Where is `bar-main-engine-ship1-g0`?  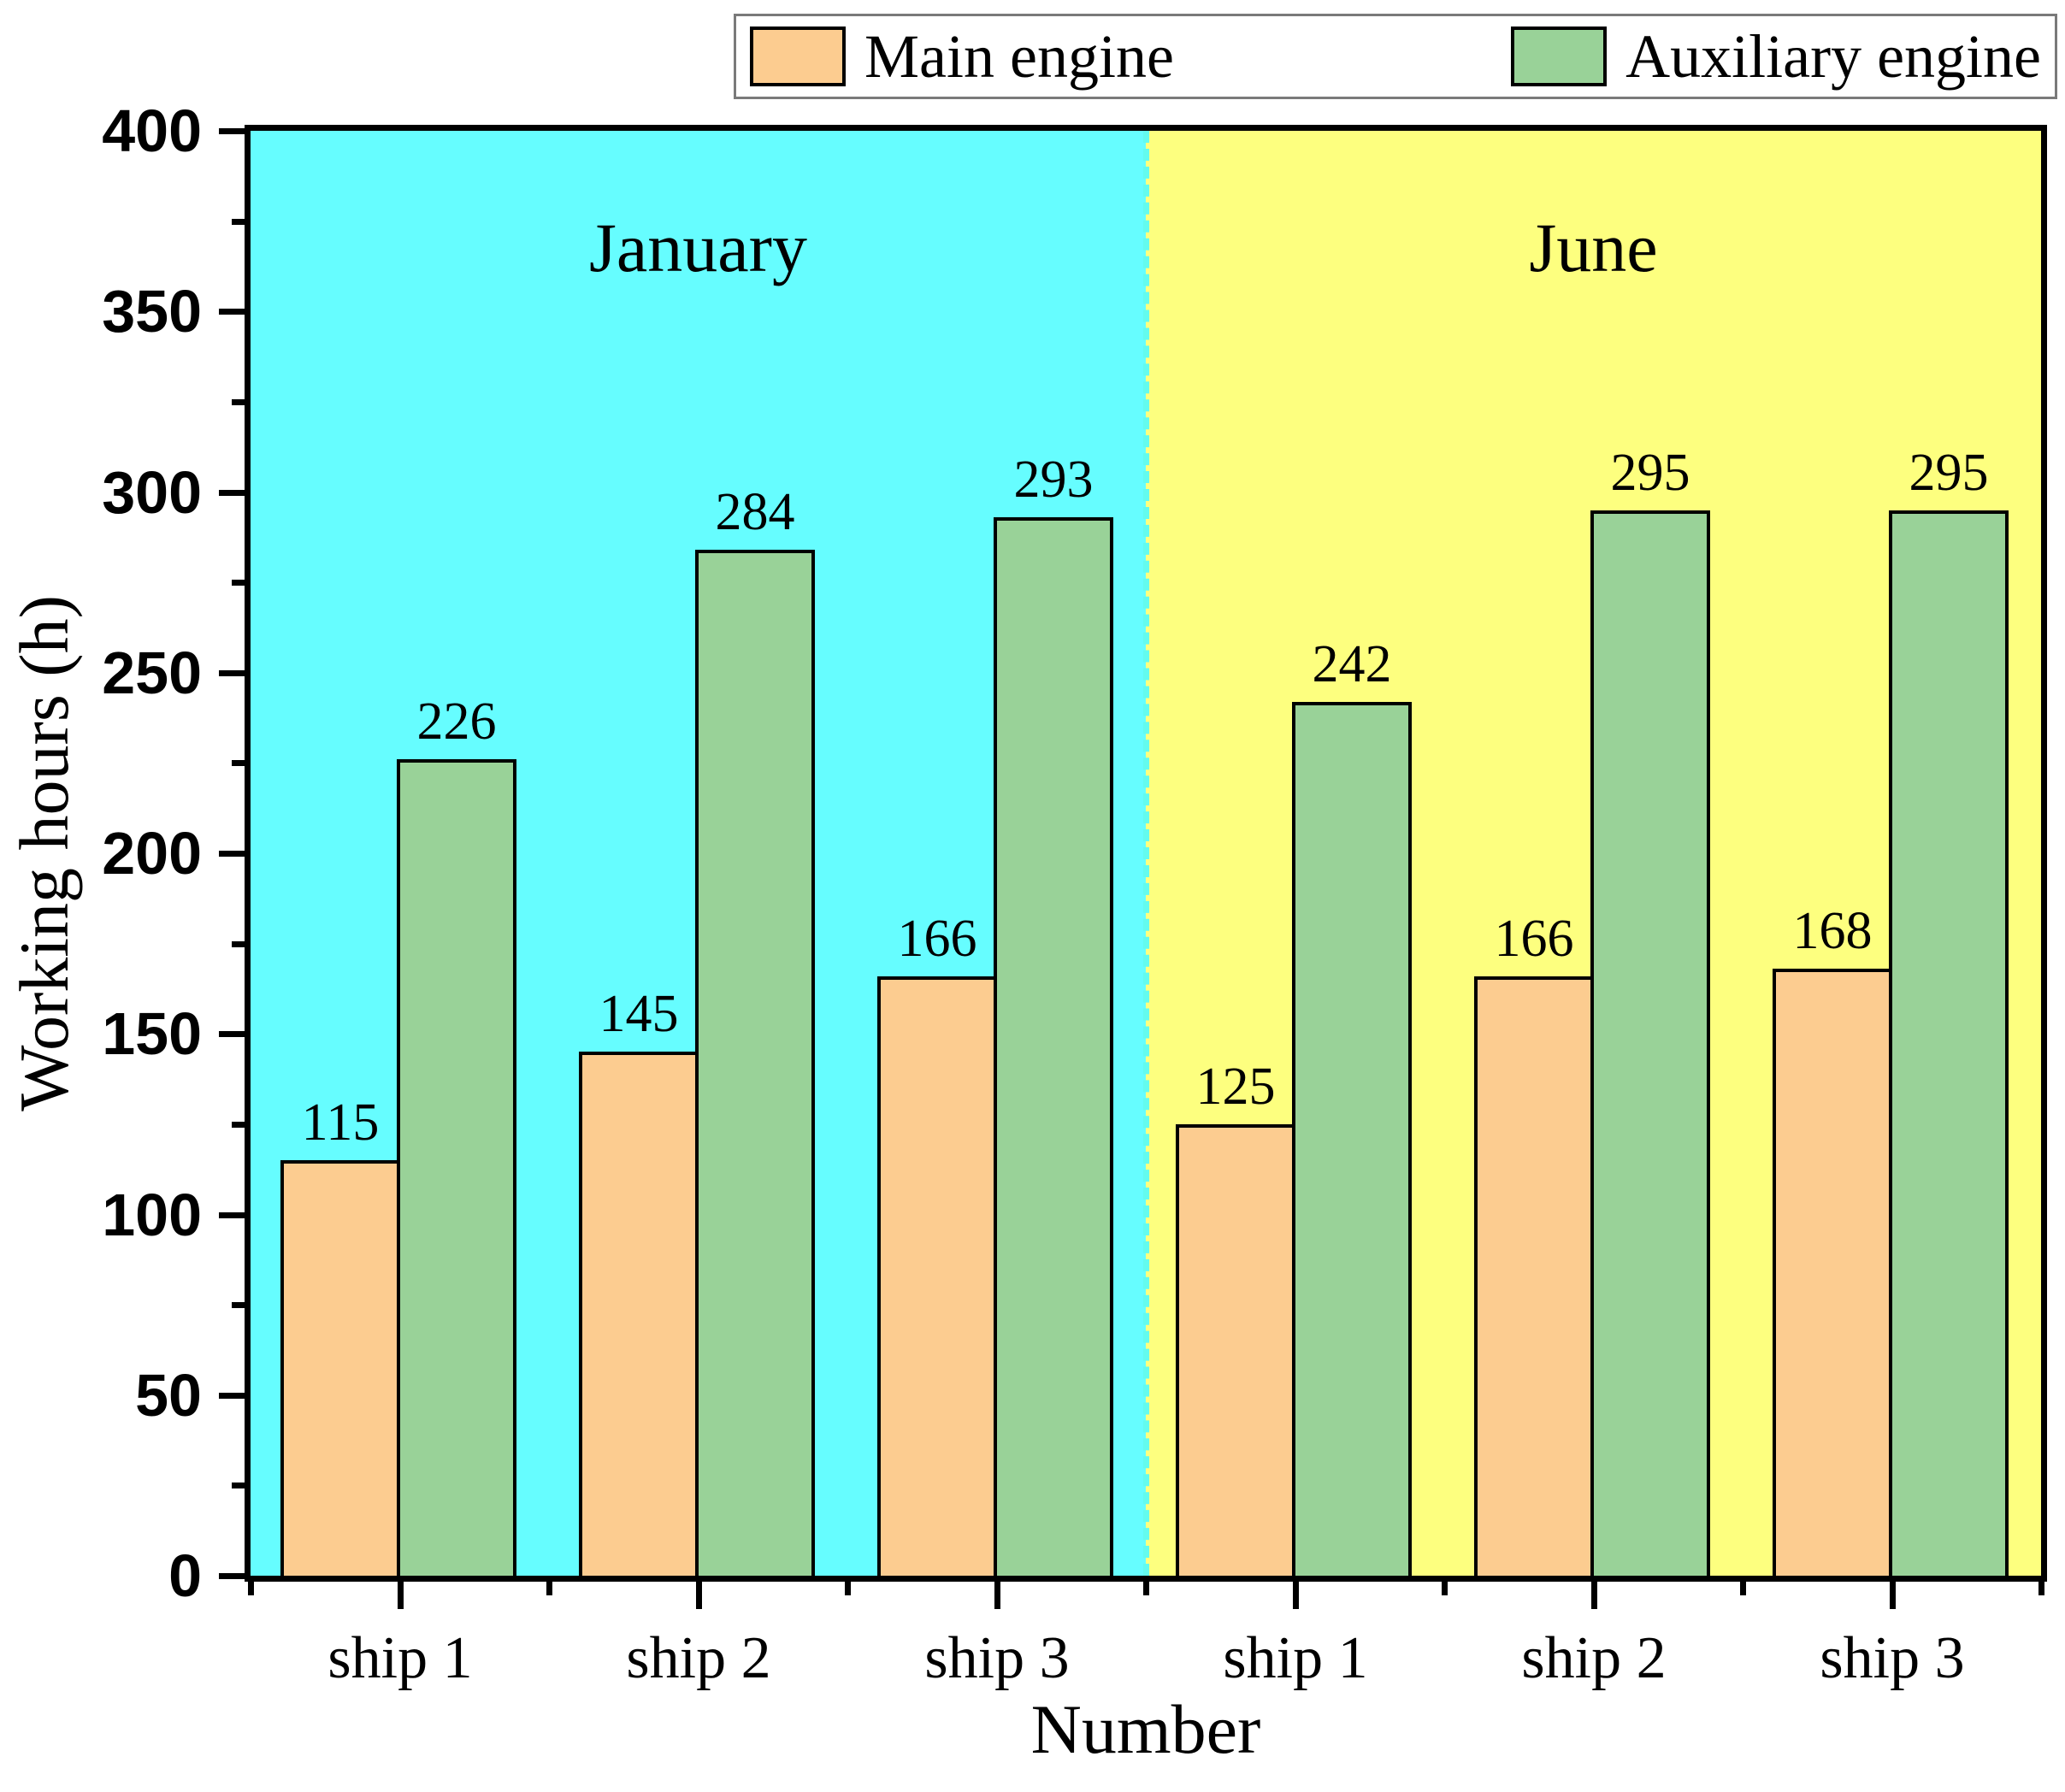
bar-main-engine-ship1-g0 is located at coordinates (340, 1368).